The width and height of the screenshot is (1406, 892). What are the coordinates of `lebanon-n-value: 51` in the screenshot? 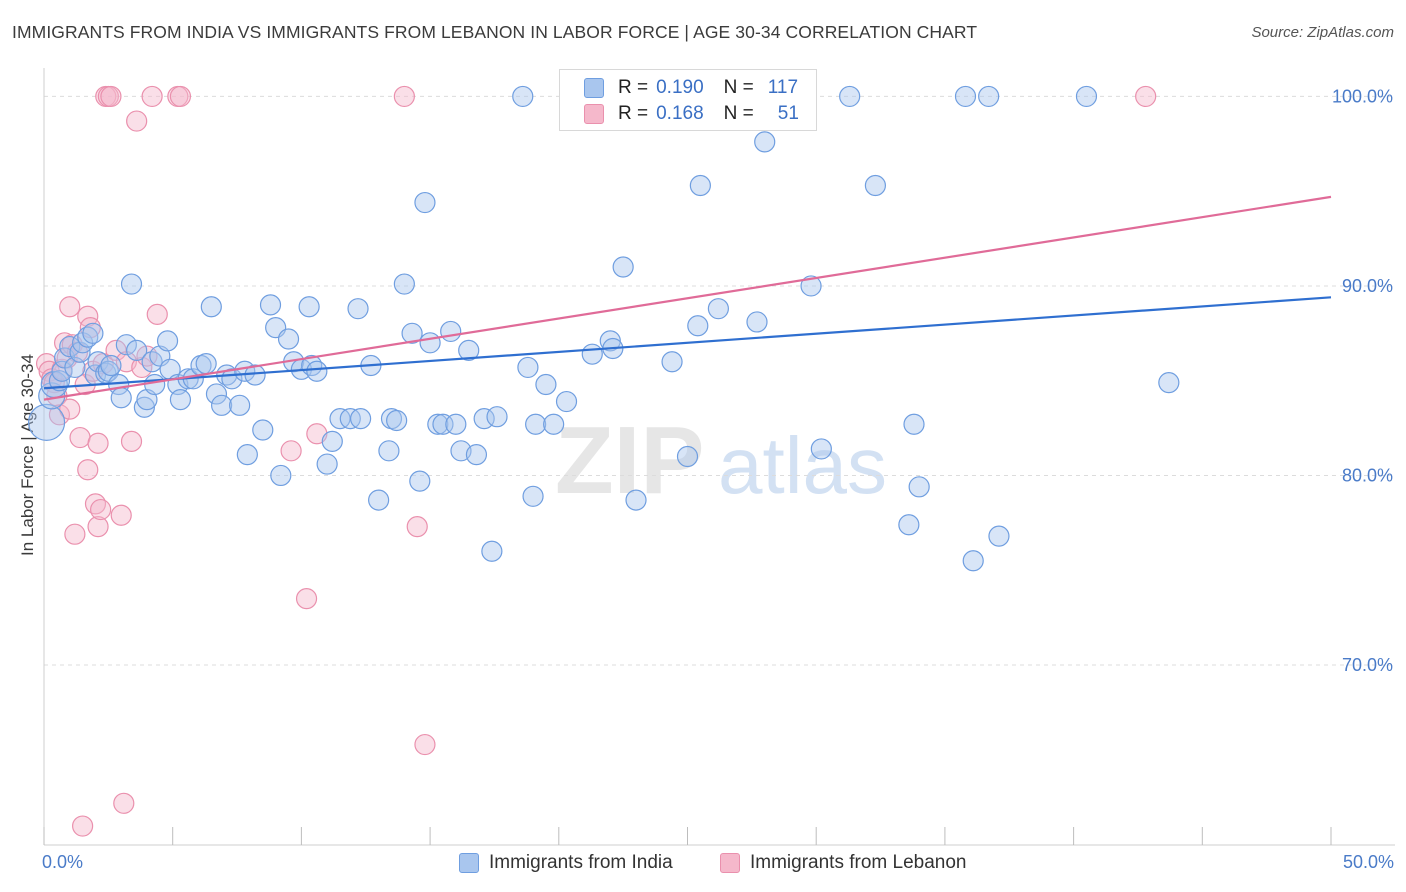 It's located at (788, 113).